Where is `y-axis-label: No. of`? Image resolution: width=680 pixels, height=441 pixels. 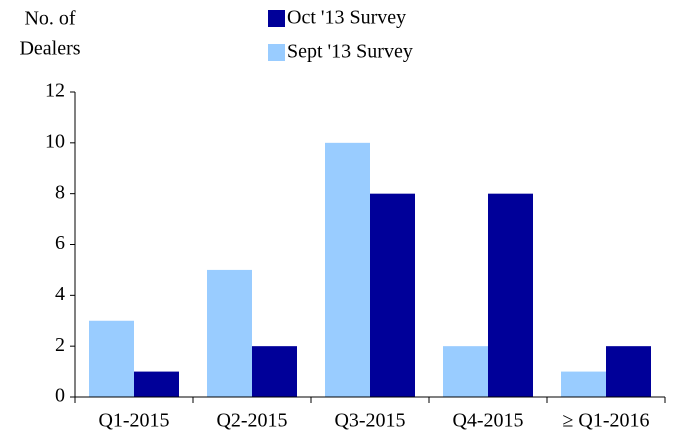 y-axis-label: No. of is located at coordinates (49, 19).